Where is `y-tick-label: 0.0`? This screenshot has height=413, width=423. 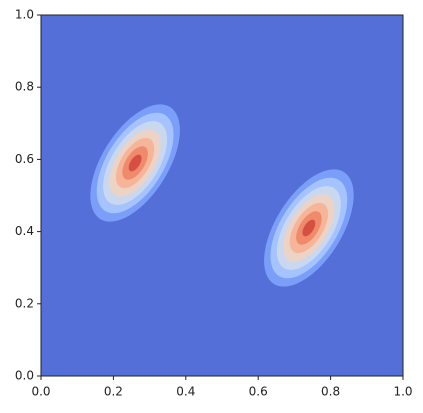 y-tick-label: 0.0 is located at coordinates (24, 376).